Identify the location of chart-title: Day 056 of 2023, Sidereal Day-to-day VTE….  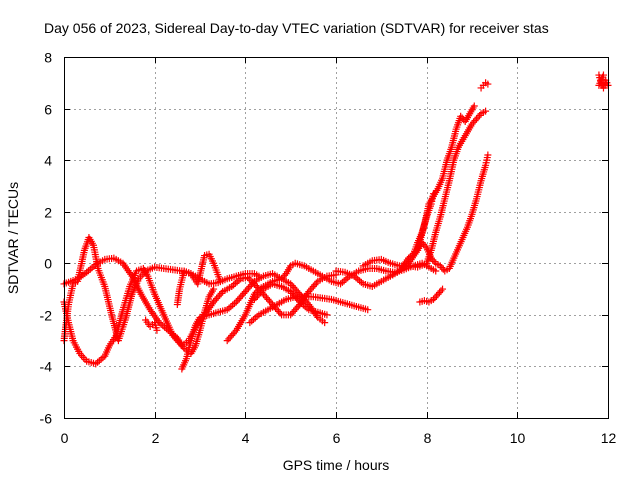
(296, 28).